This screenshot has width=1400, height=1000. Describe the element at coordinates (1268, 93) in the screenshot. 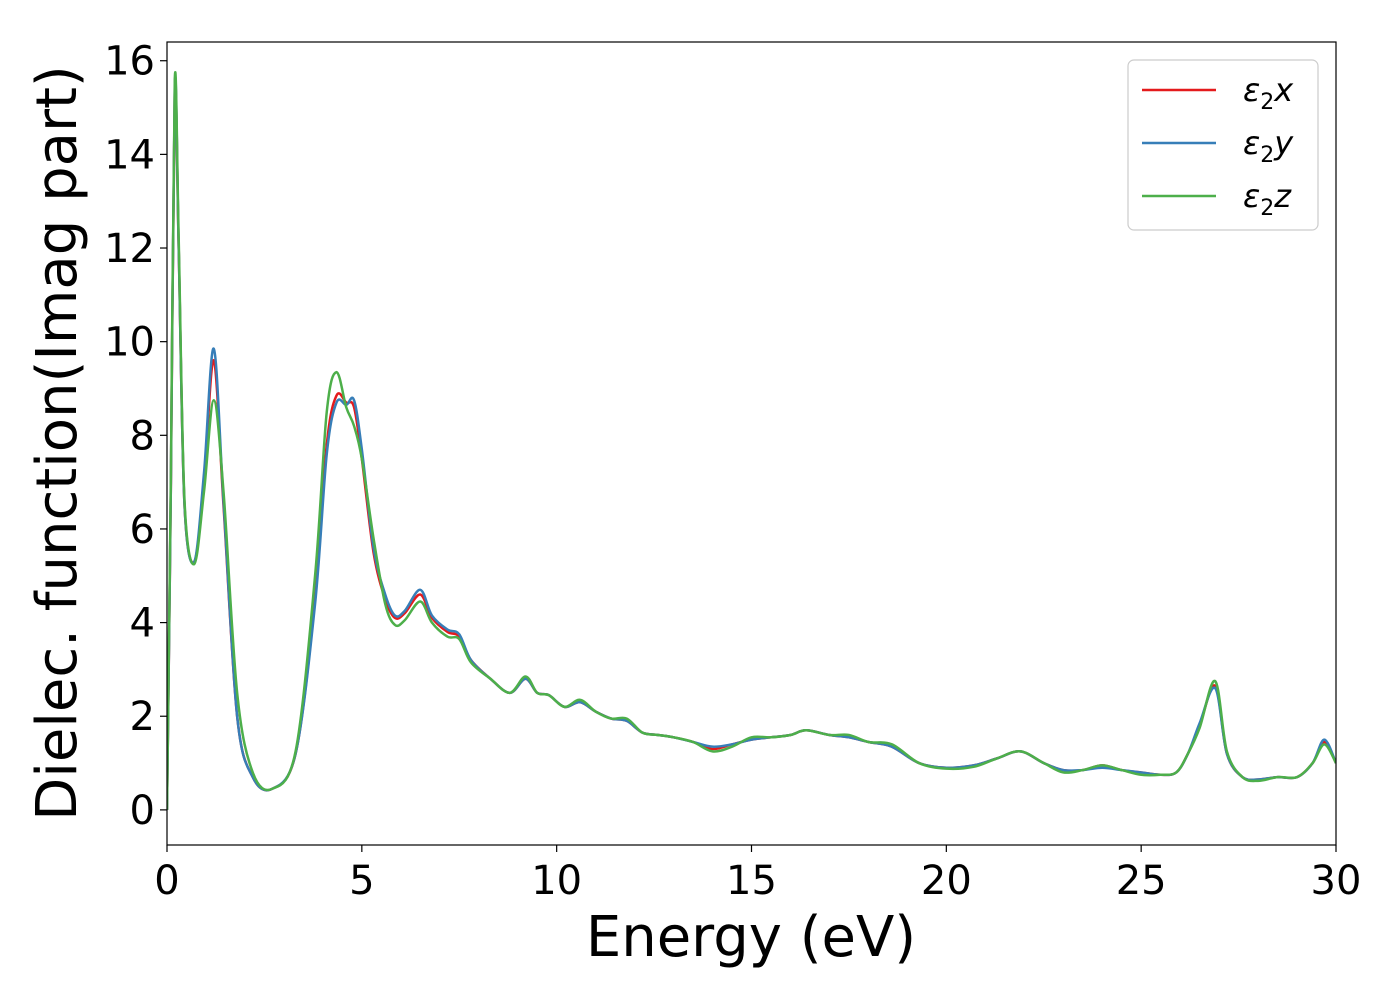

I see `legend-label-x: ε2x` at that location.